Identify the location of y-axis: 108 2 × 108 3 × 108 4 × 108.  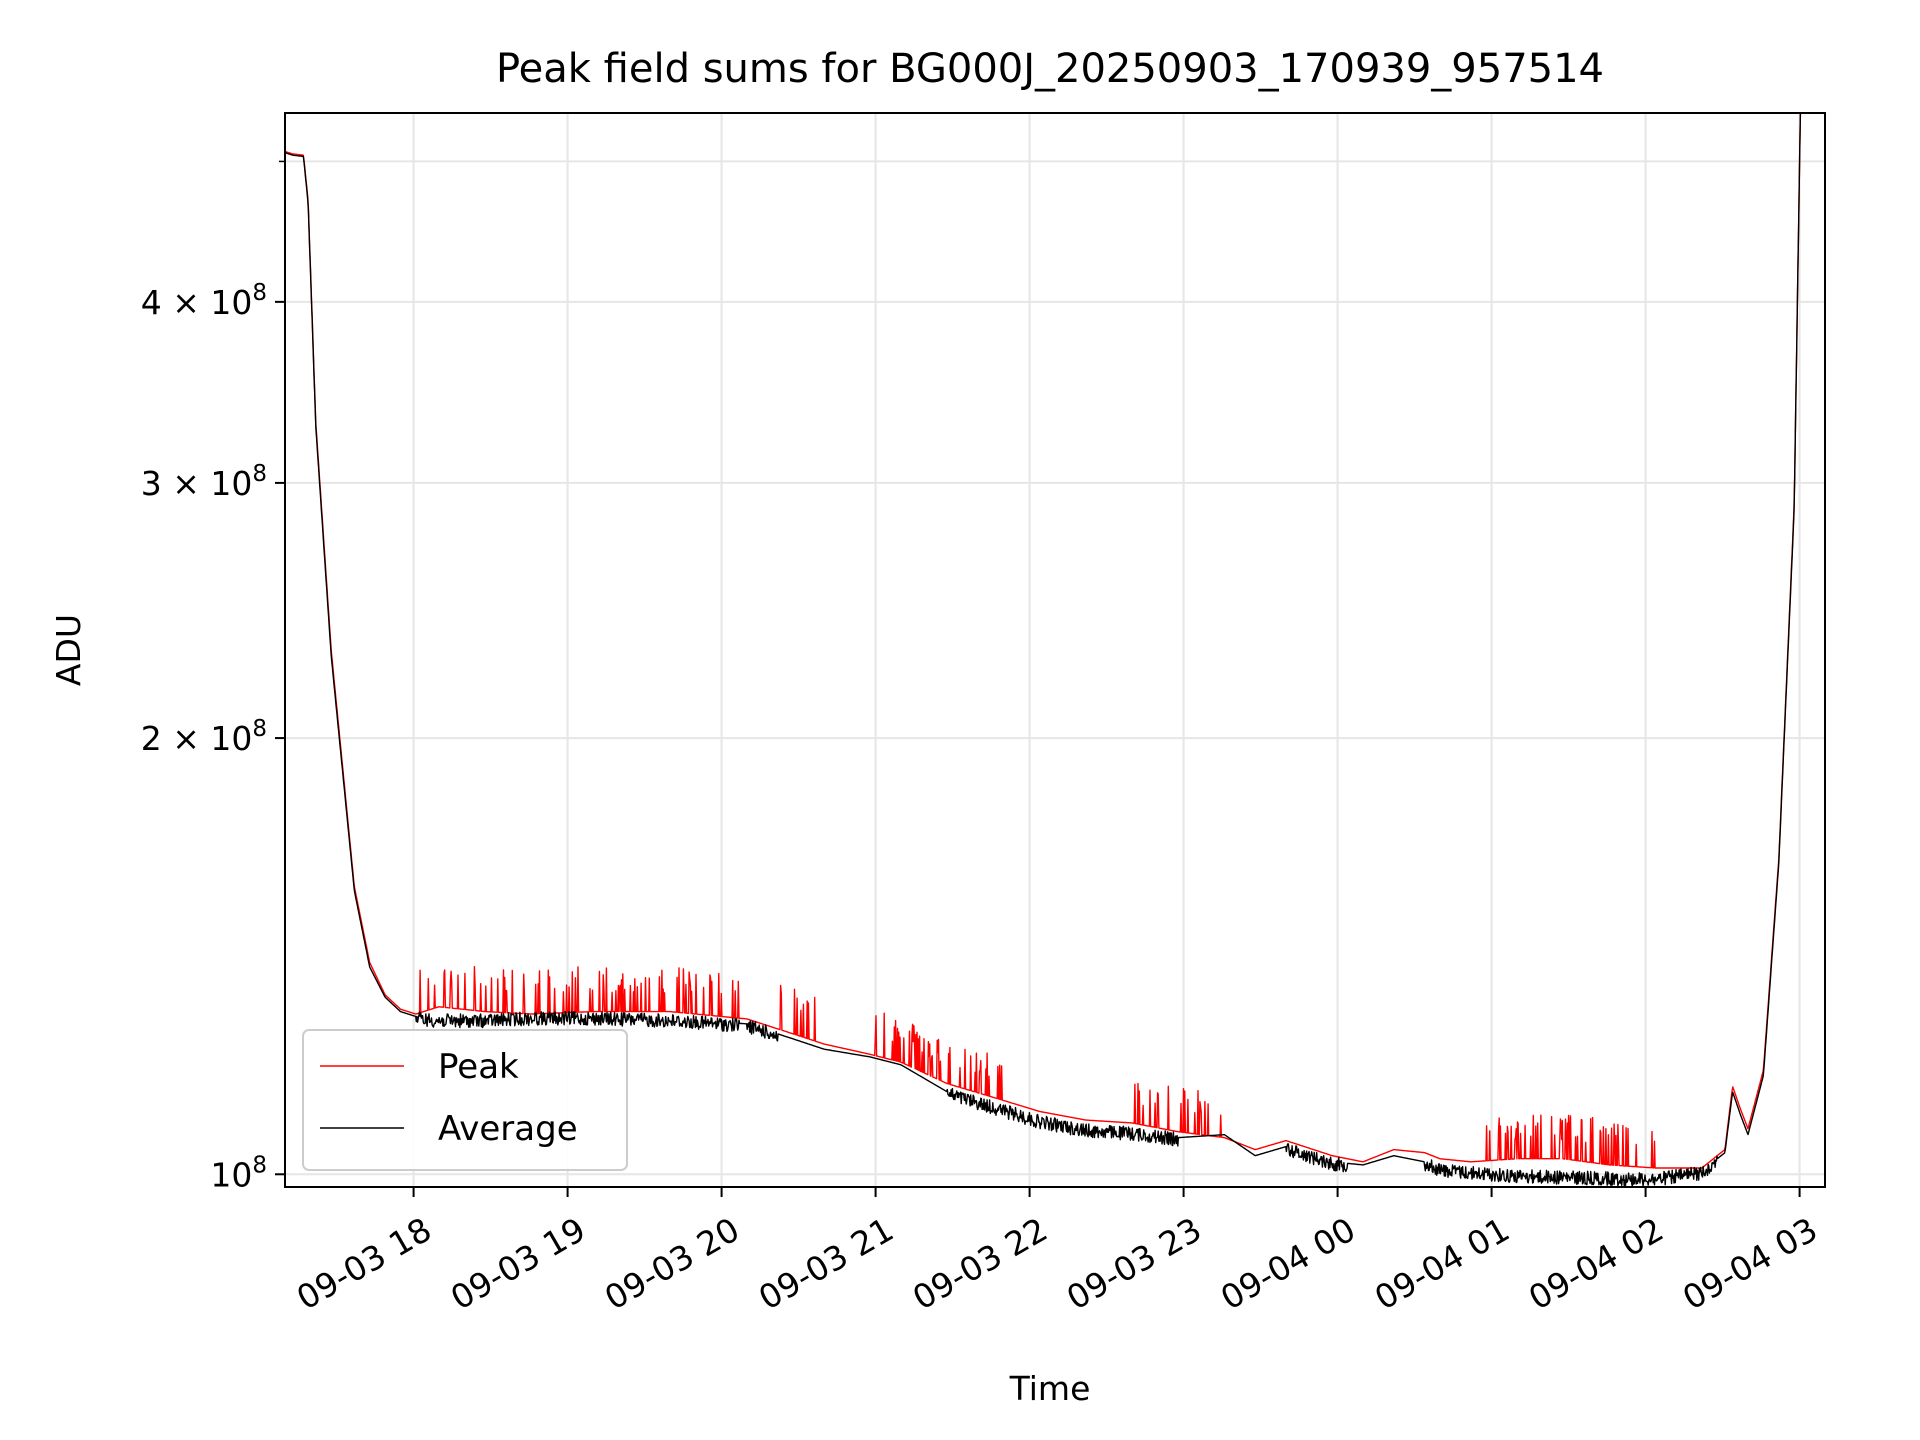
(213, 677).